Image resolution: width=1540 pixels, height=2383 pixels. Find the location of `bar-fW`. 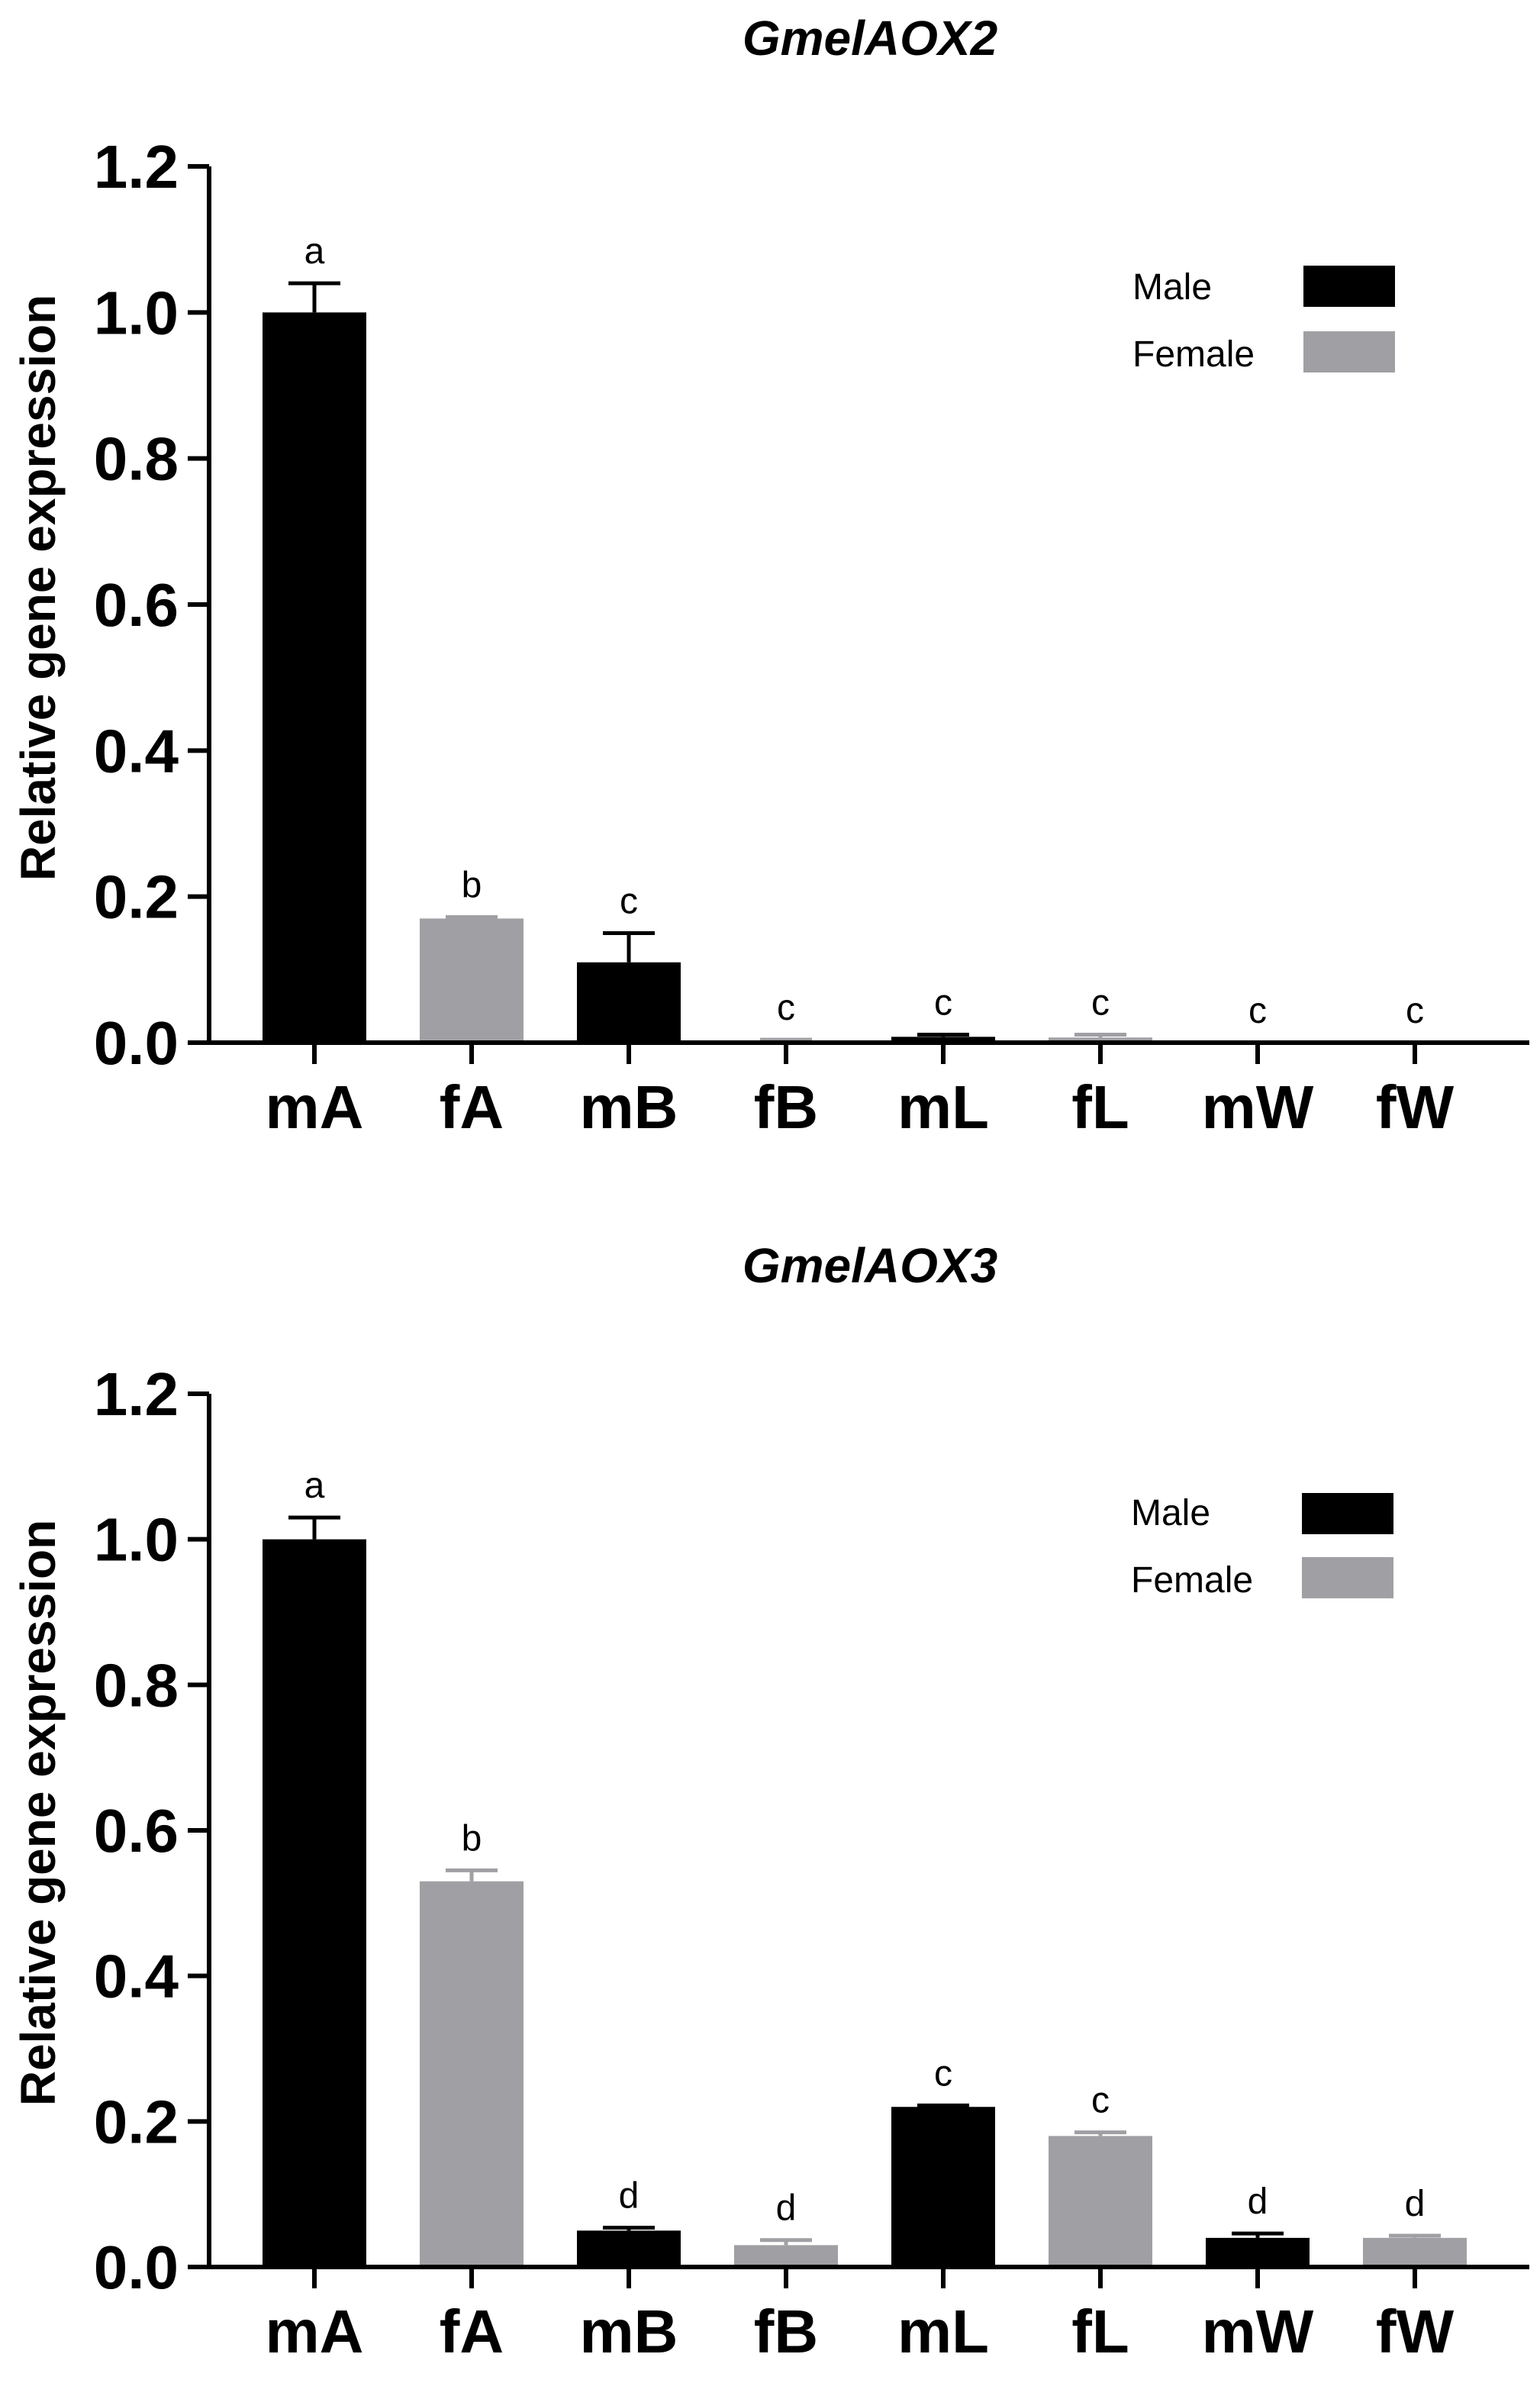

bar-fW is located at coordinates (1415, 2252).